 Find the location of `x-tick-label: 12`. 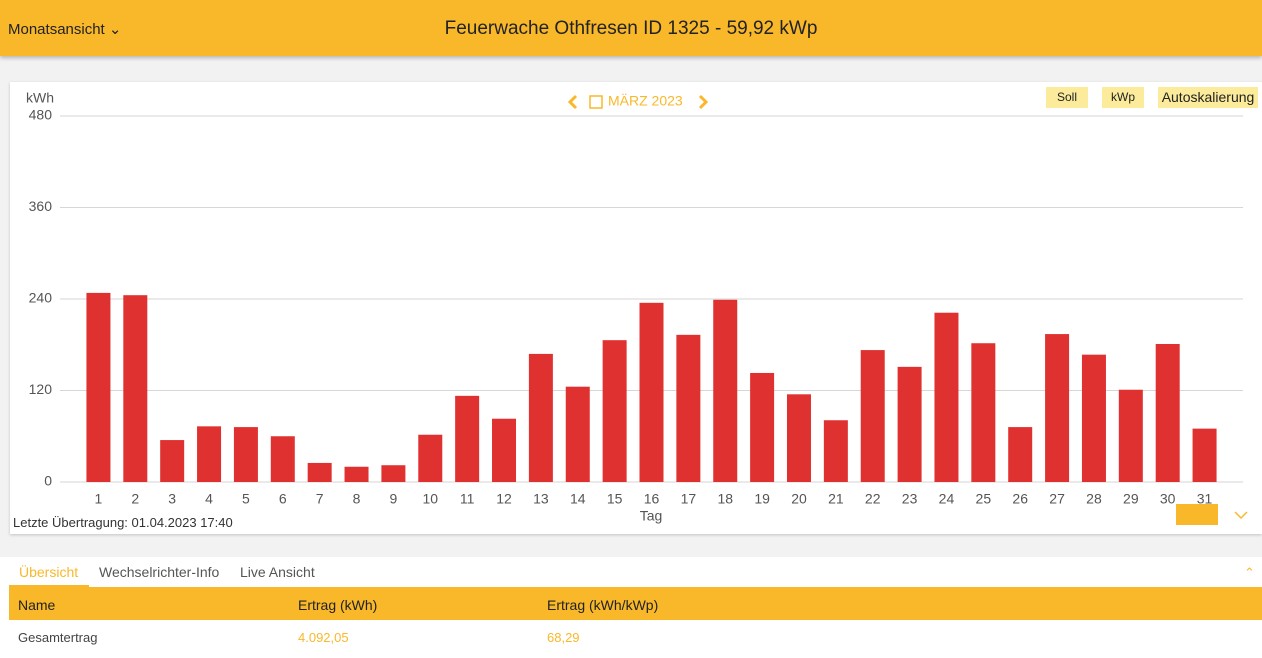

x-tick-label: 12 is located at coordinates (504, 499).